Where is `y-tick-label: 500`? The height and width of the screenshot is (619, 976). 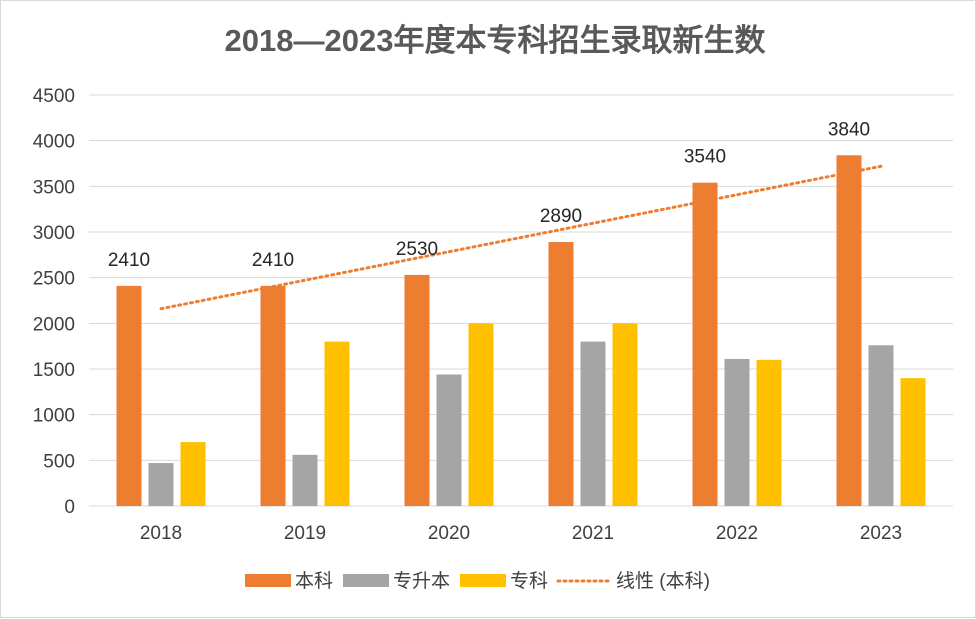
y-tick-label: 500 is located at coordinates (59, 461).